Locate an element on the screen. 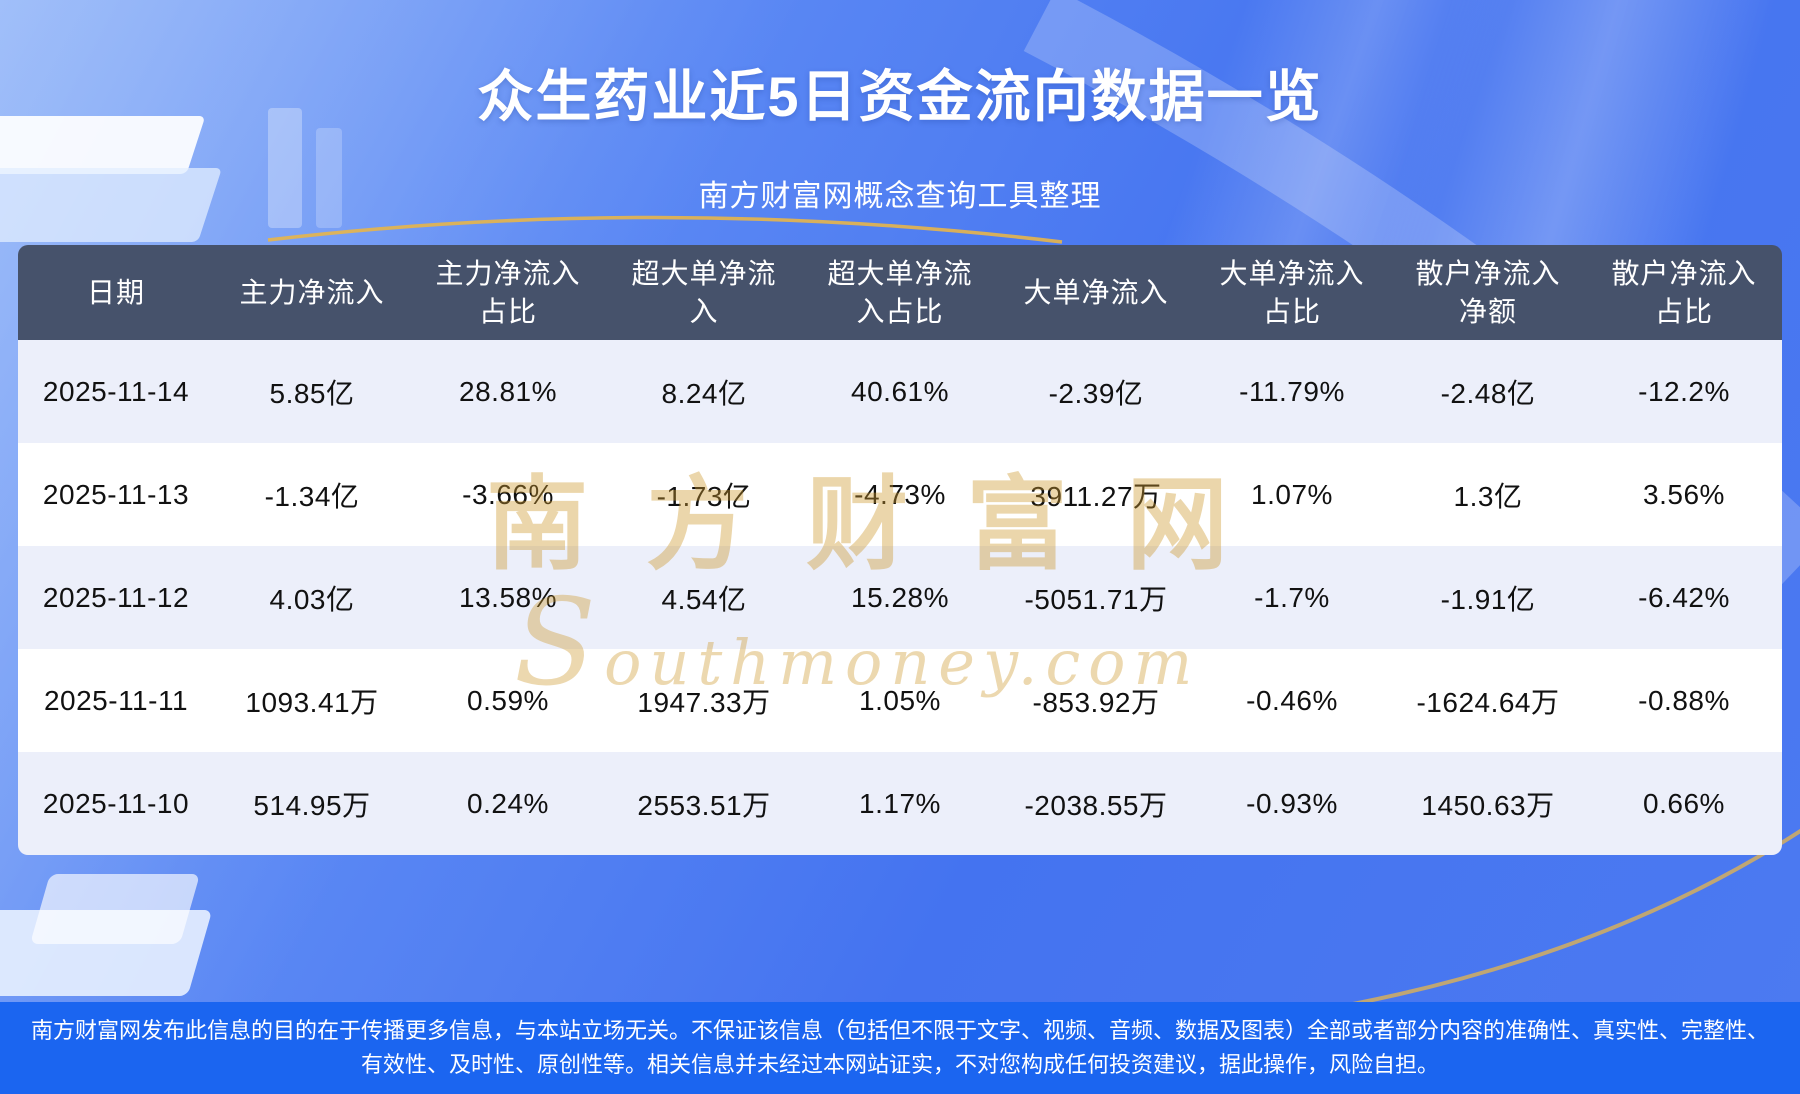  value-cell: 3.56% is located at coordinates (1684, 494).